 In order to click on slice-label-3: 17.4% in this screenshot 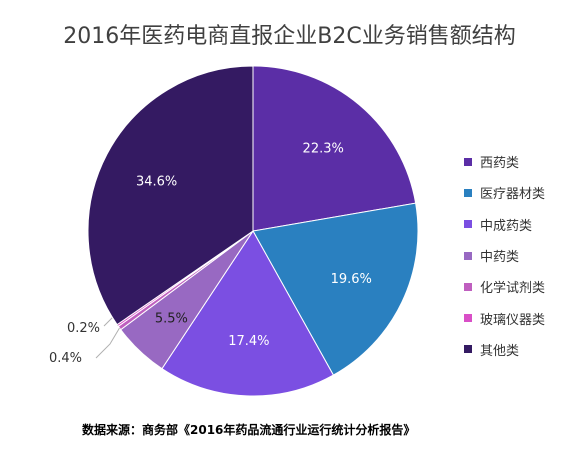, I will do `click(248, 341)`.